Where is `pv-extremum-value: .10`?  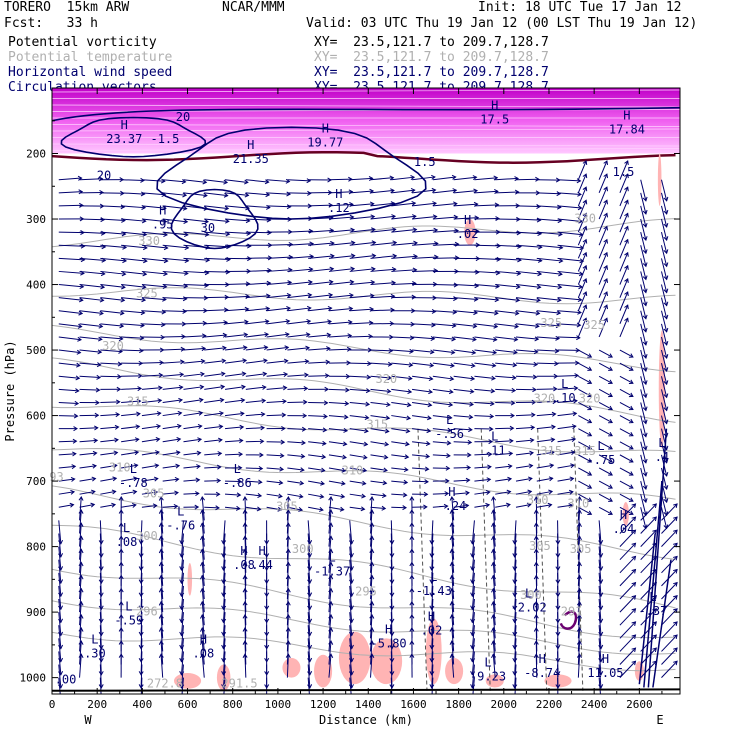 pv-extremum-value: .10 is located at coordinates (565, 398).